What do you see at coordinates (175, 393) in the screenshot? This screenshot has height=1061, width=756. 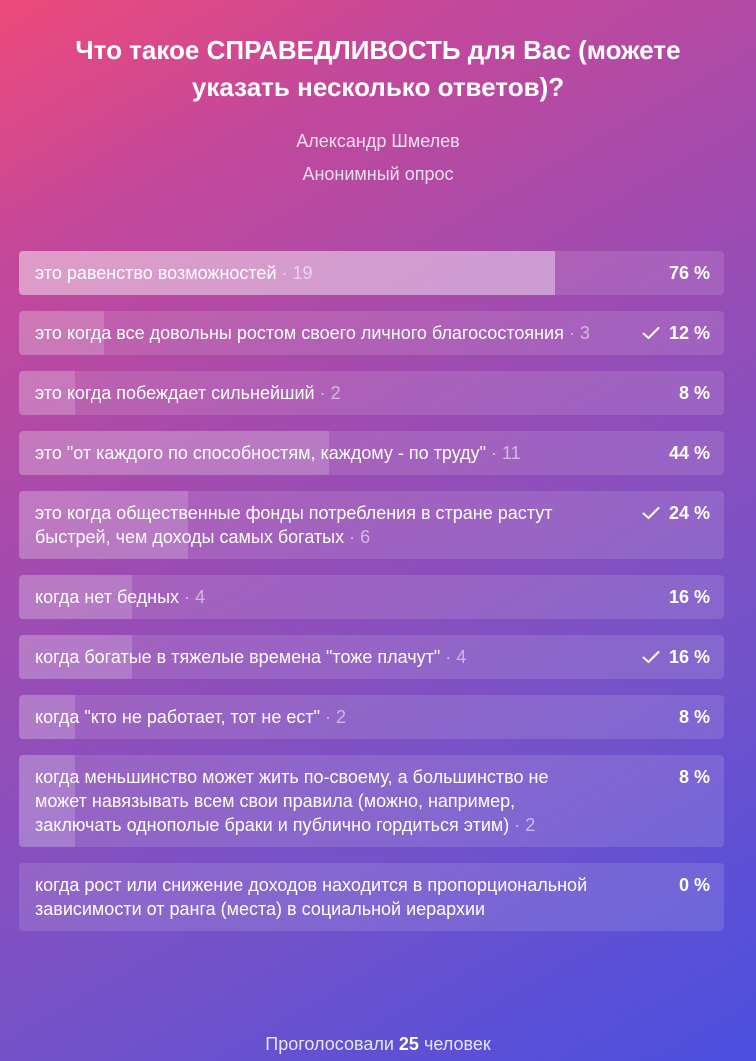 I see `poll-option-label: это когда побеждает сильнейший` at bounding box center [175, 393].